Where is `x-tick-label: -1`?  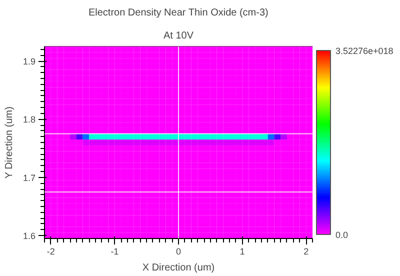 x-tick-label: -1 is located at coordinates (114, 251).